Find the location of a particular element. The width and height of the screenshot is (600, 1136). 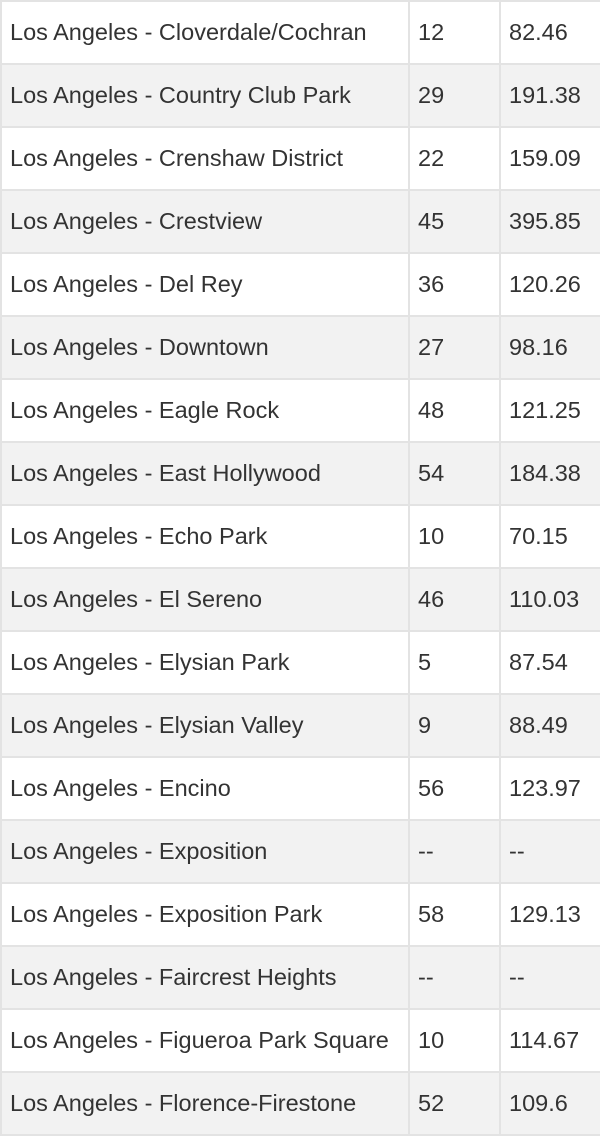

table-row: Los Angeles - Exposition -- -- is located at coordinates (300, 851).